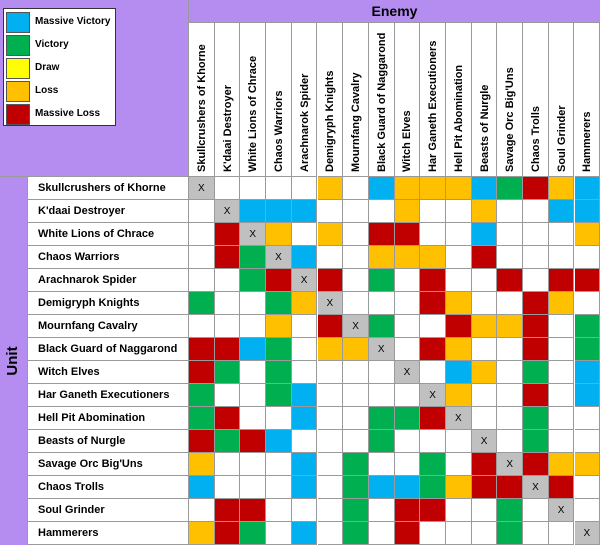 This screenshot has width=600, height=552. Describe the element at coordinates (330, 121) in the screenshot. I see `enemy-column-label: Demigryph Knights` at that location.